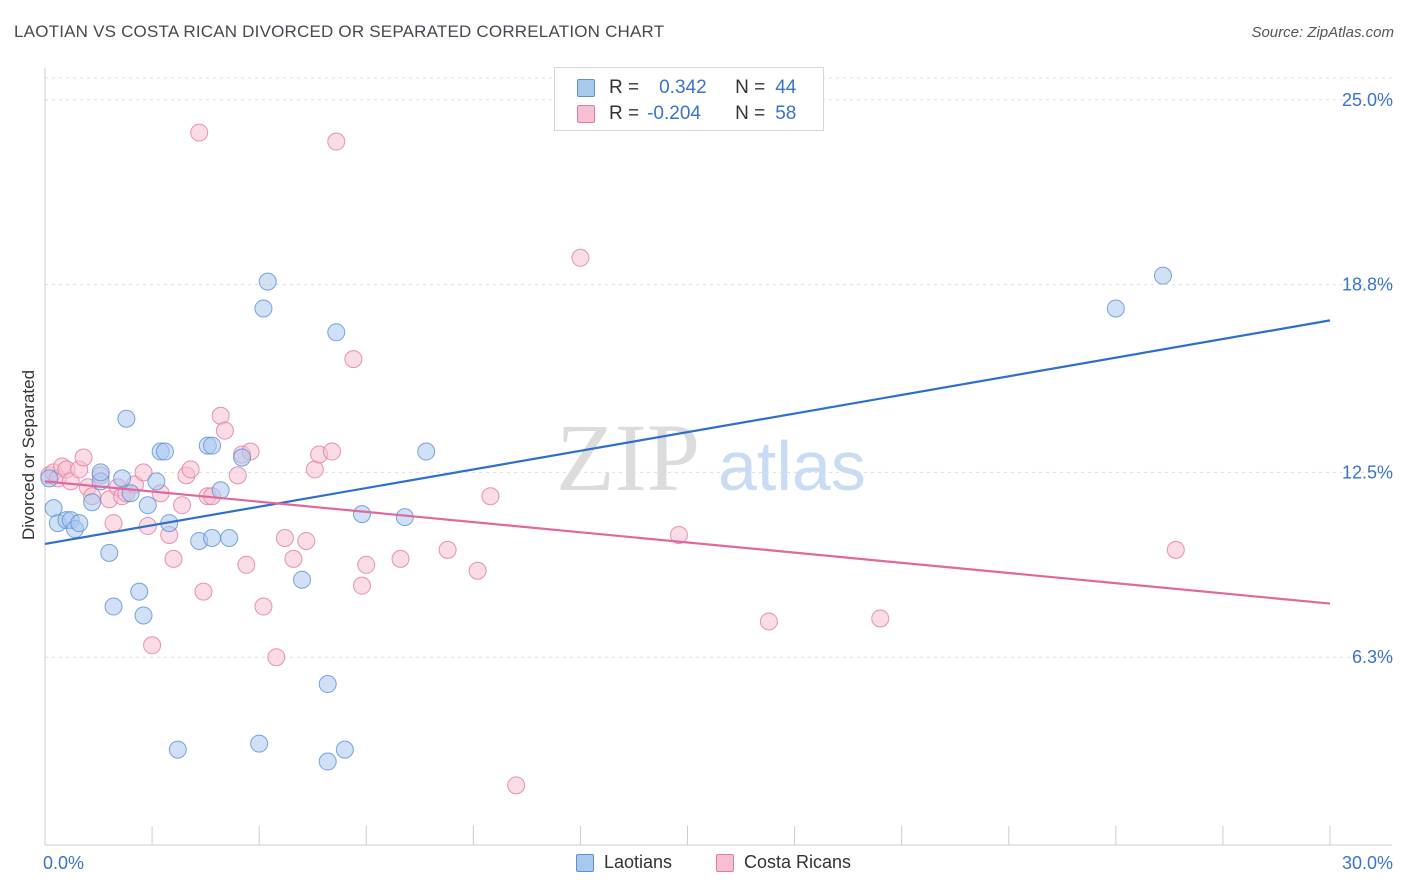 The height and width of the screenshot is (892, 1406). I want to click on legend-r-value: 0.342, so click(683, 87).